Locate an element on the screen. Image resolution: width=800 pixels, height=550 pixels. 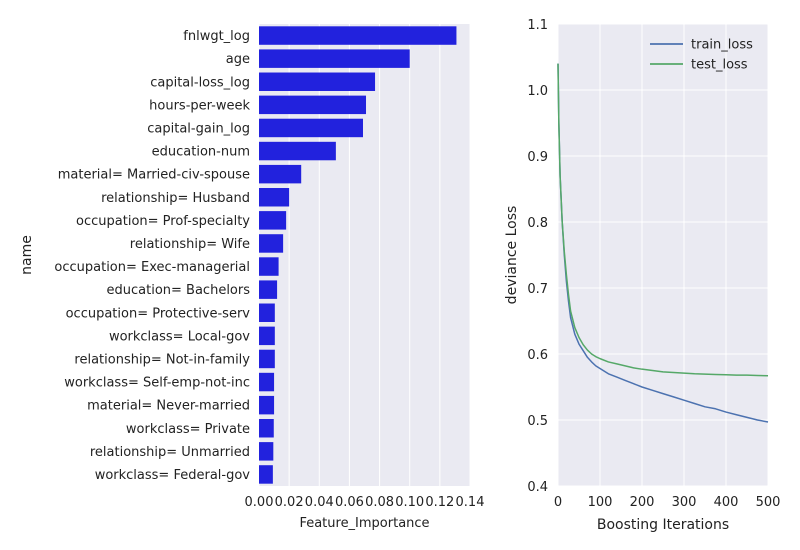
bar-x-tick-label: 0.06 is located at coordinates (349, 502).